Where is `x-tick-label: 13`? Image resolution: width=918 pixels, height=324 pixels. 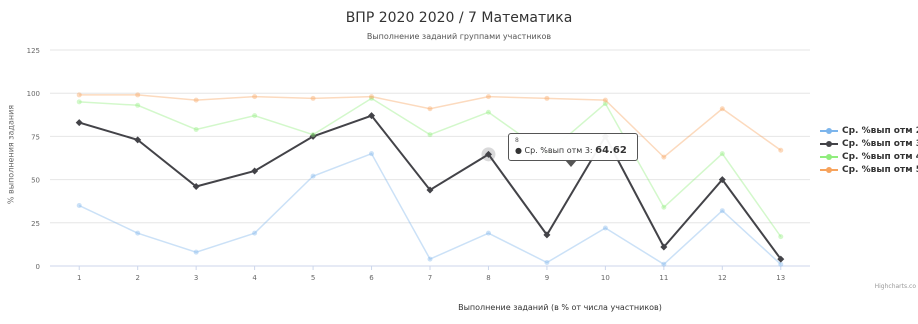
x-tick-label: 13 is located at coordinates (780, 278).